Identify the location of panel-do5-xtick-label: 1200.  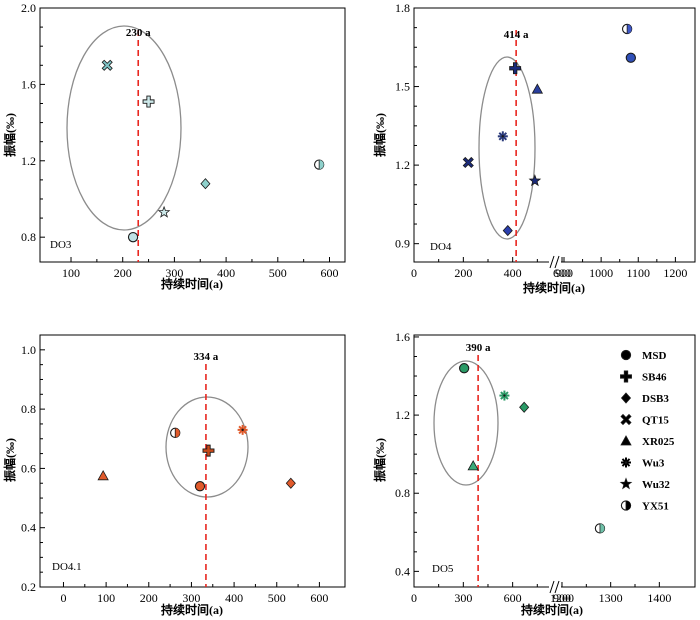
(562, 598).